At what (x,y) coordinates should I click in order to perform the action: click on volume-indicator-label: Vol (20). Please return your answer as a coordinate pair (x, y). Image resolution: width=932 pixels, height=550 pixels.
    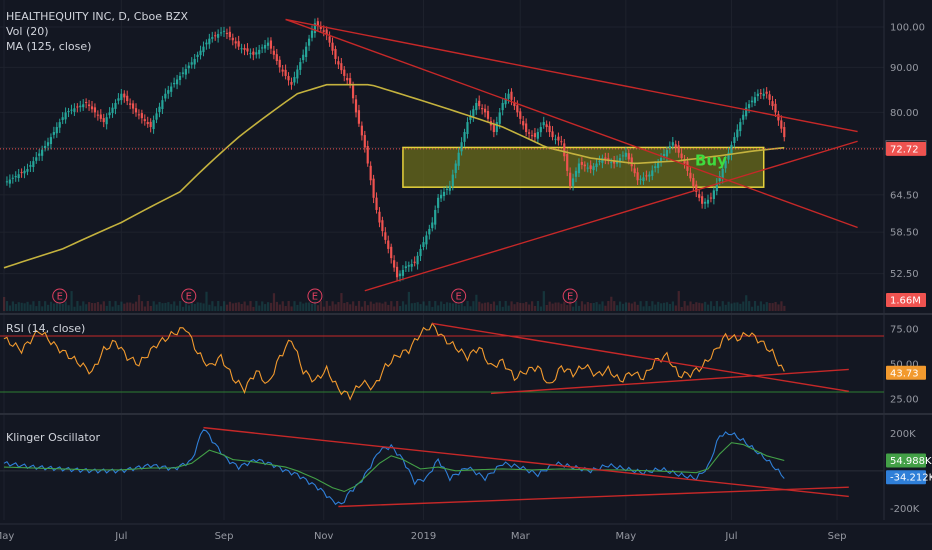
    Looking at the image, I should click on (27, 31).